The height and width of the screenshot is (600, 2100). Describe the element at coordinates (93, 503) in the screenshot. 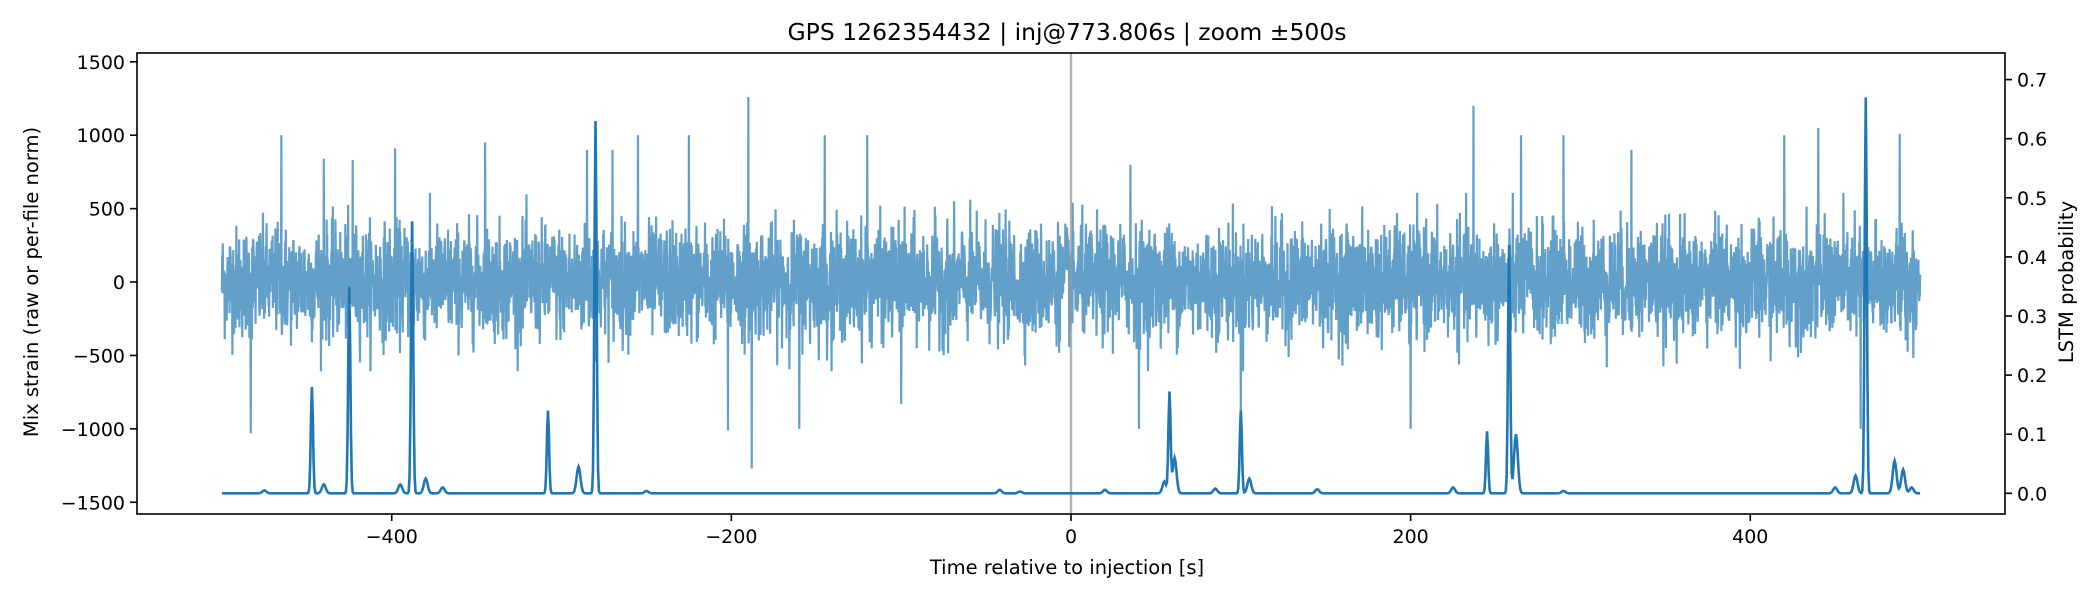

I see `y-left-tick-label: −1500` at that location.